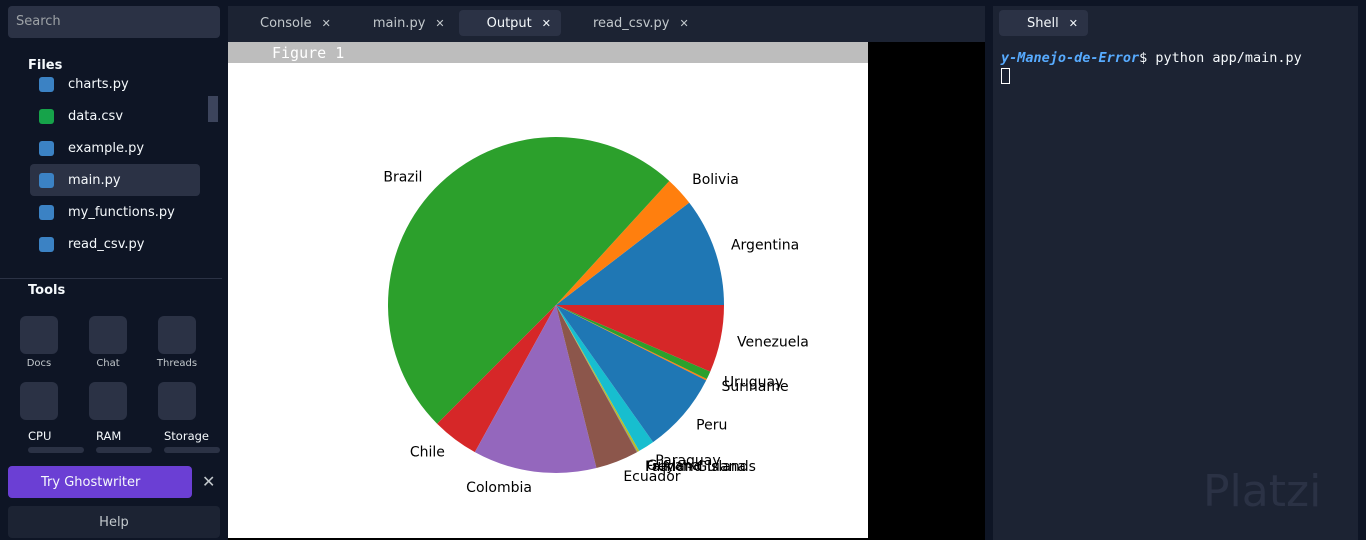 This screenshot has height=540, width=1366. I want to click on tab-label: main.py, so click(399, 23).